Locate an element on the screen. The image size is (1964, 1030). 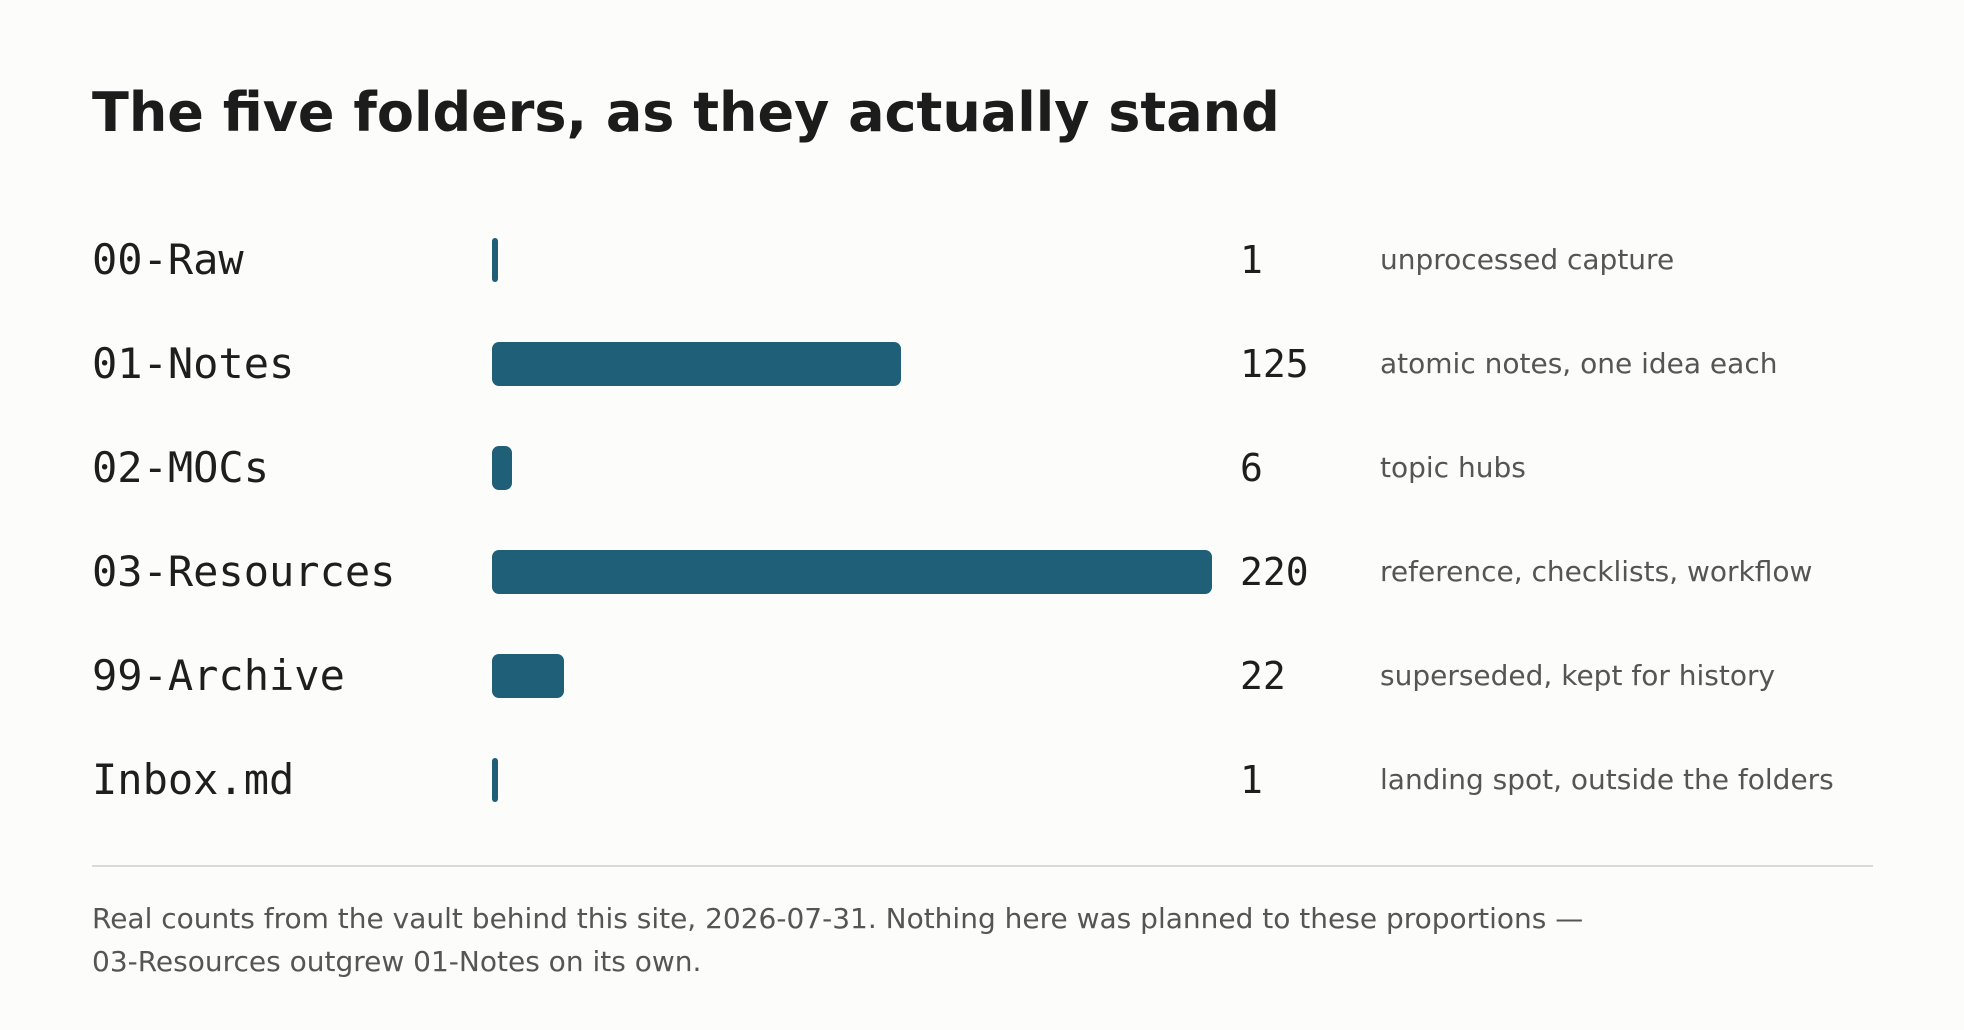
chart-title: The five folders, as they actually stand is located at coordinates (686, 112).